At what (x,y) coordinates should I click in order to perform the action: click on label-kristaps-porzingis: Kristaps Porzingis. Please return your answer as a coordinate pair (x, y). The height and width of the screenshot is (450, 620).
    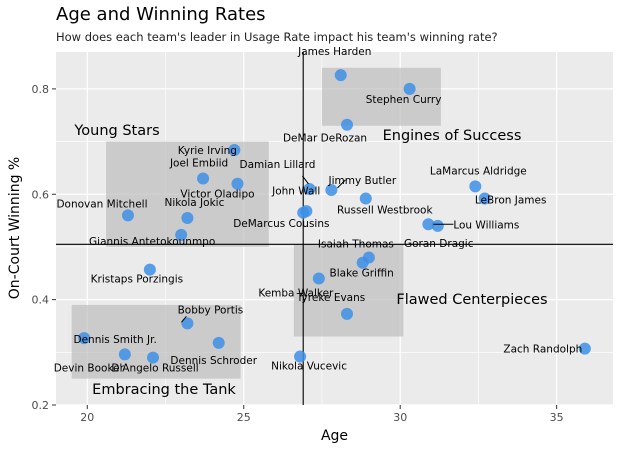
    Looking at the image, I should click on (137, 280).